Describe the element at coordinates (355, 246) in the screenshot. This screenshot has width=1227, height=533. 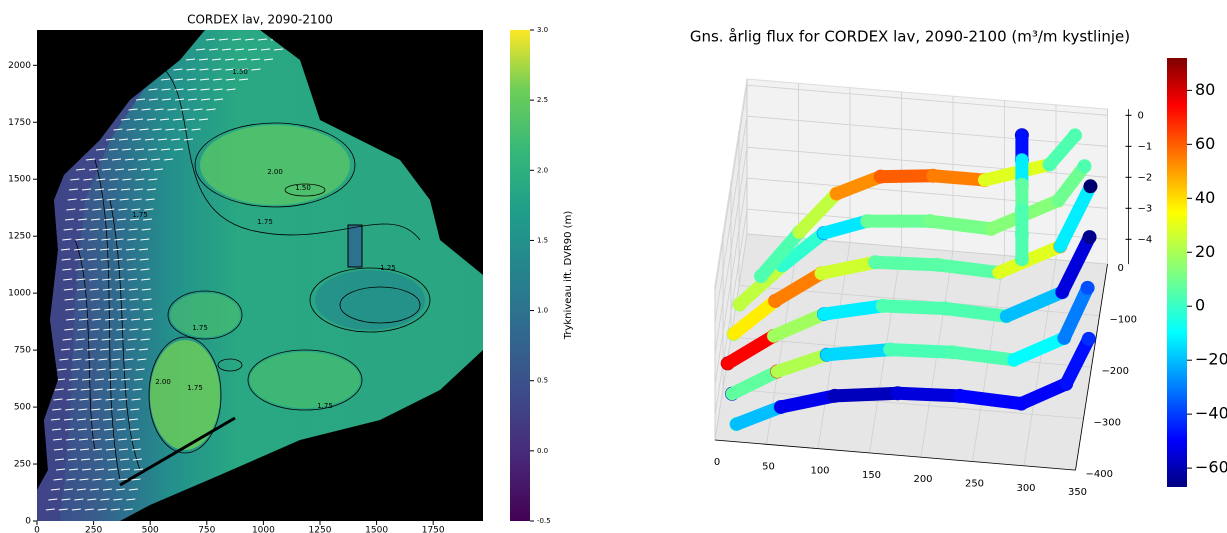
I see `low-region` at that location.